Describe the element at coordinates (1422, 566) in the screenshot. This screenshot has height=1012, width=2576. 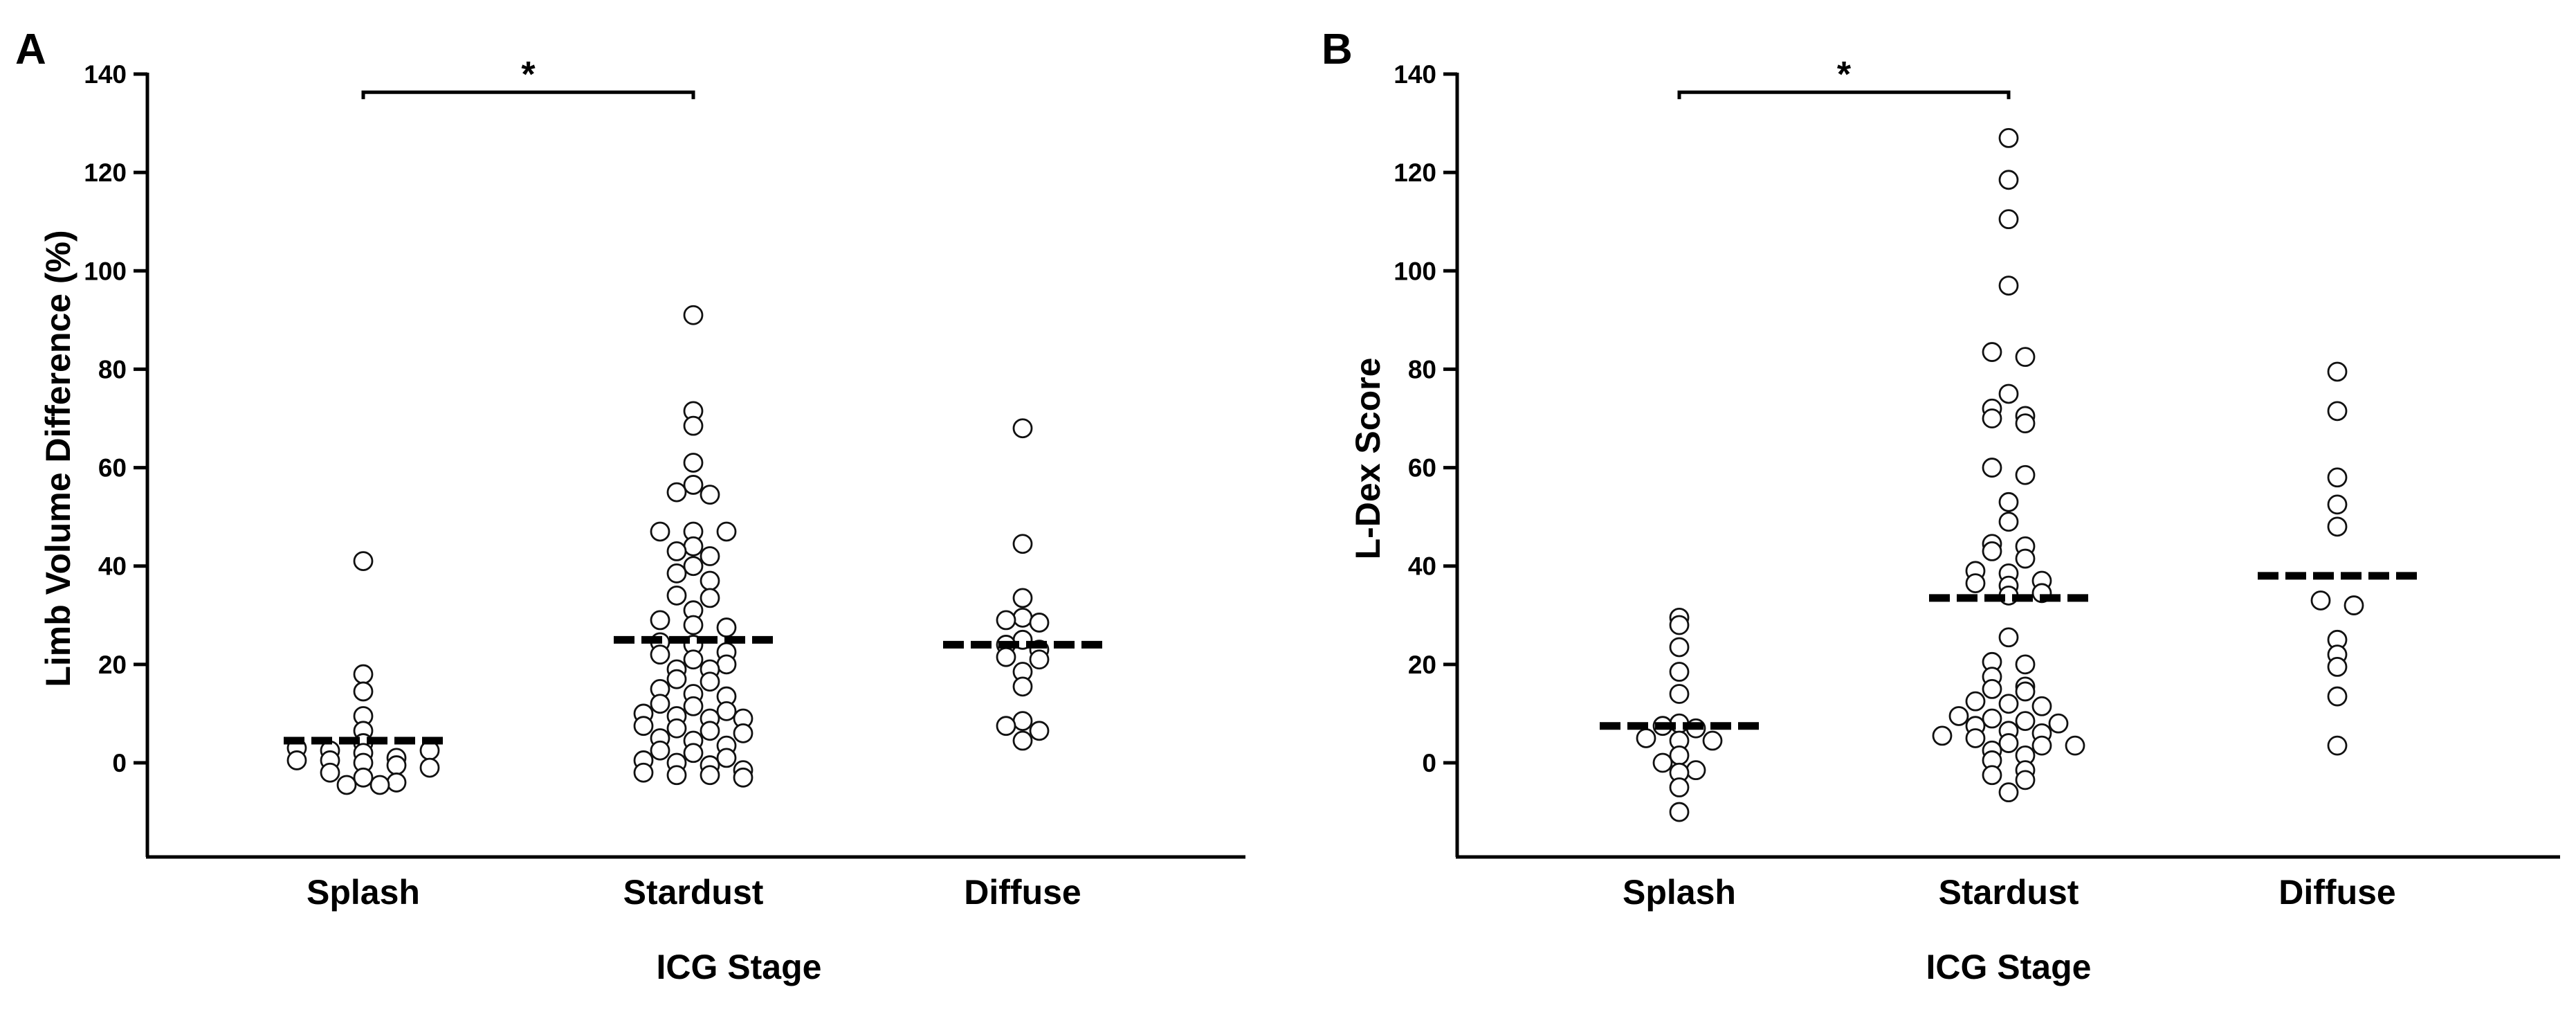
I see `y-tick-label: 40` at that location.